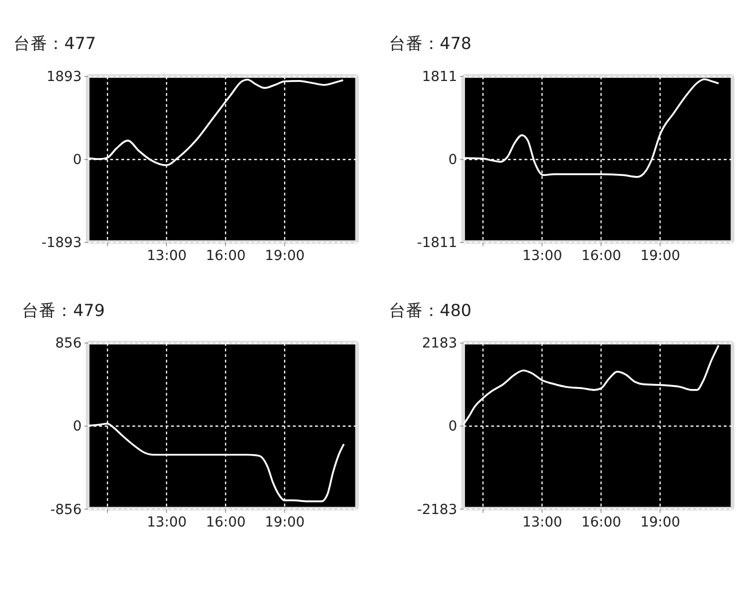 The height and width of the screenshot is (606, 739). Describe the element at coordinates (54, 44) in the screenshot. I see `chart-title: 台番：477` at that location.